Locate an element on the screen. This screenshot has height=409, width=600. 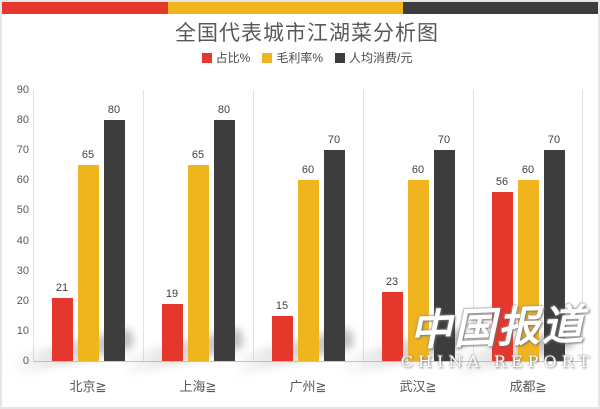
bar-column: 56 is located at coordinates (502, 268).